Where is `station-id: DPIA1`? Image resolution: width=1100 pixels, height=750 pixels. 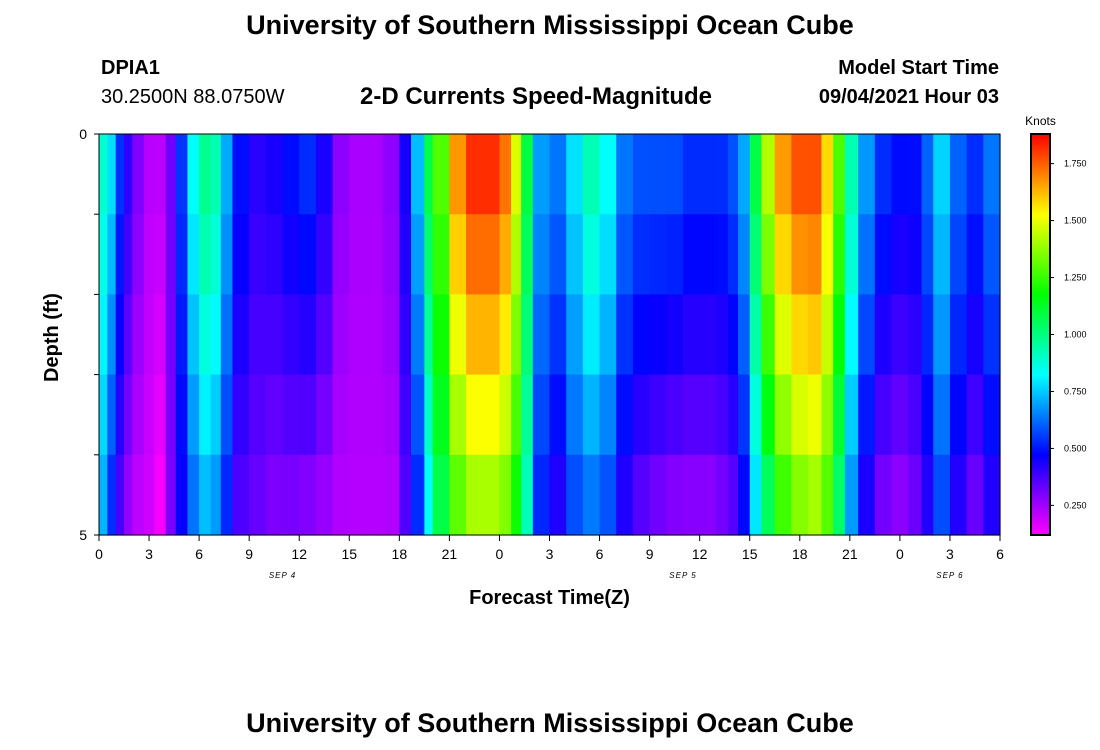
station-id: DPIA1 is located at coordinates (130, 68).